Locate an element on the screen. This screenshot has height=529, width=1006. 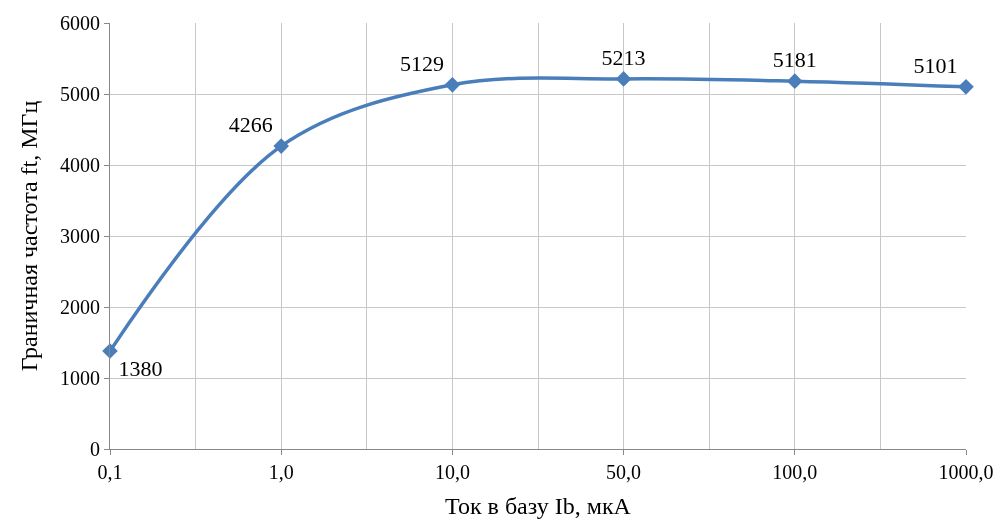
x-tick-label: 10,0 is located at coordinates (452, 472).